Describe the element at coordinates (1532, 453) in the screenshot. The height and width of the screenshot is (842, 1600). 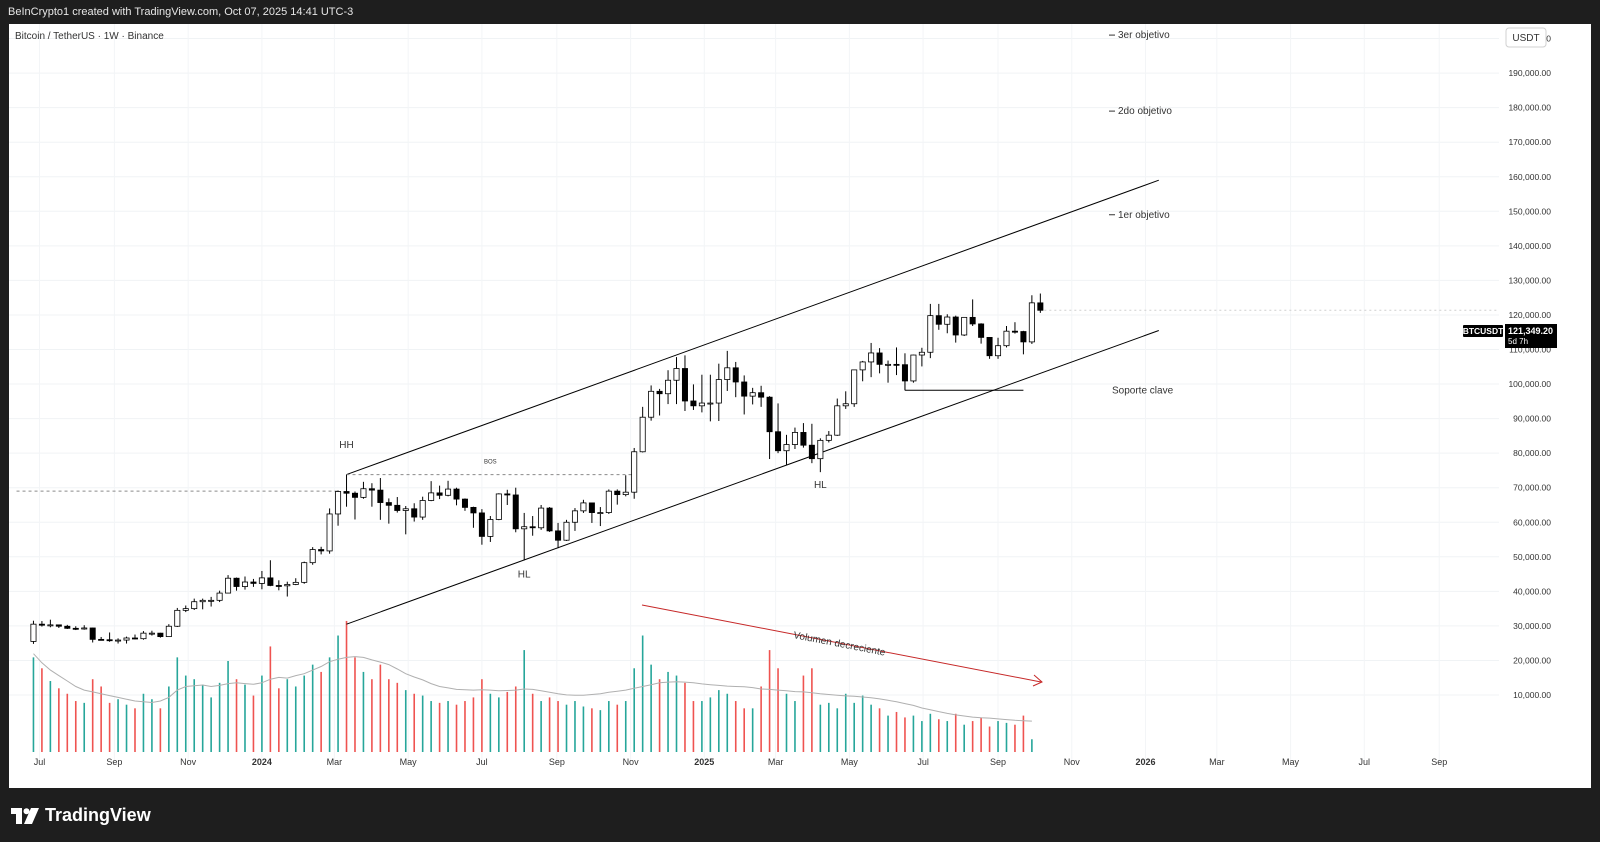
I see `price-tick-label: 80,000.00` at that location.